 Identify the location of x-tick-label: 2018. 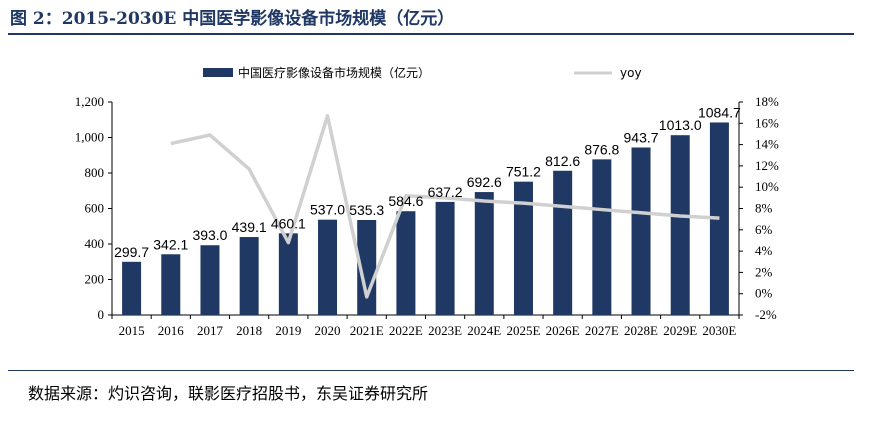
(249, 330).